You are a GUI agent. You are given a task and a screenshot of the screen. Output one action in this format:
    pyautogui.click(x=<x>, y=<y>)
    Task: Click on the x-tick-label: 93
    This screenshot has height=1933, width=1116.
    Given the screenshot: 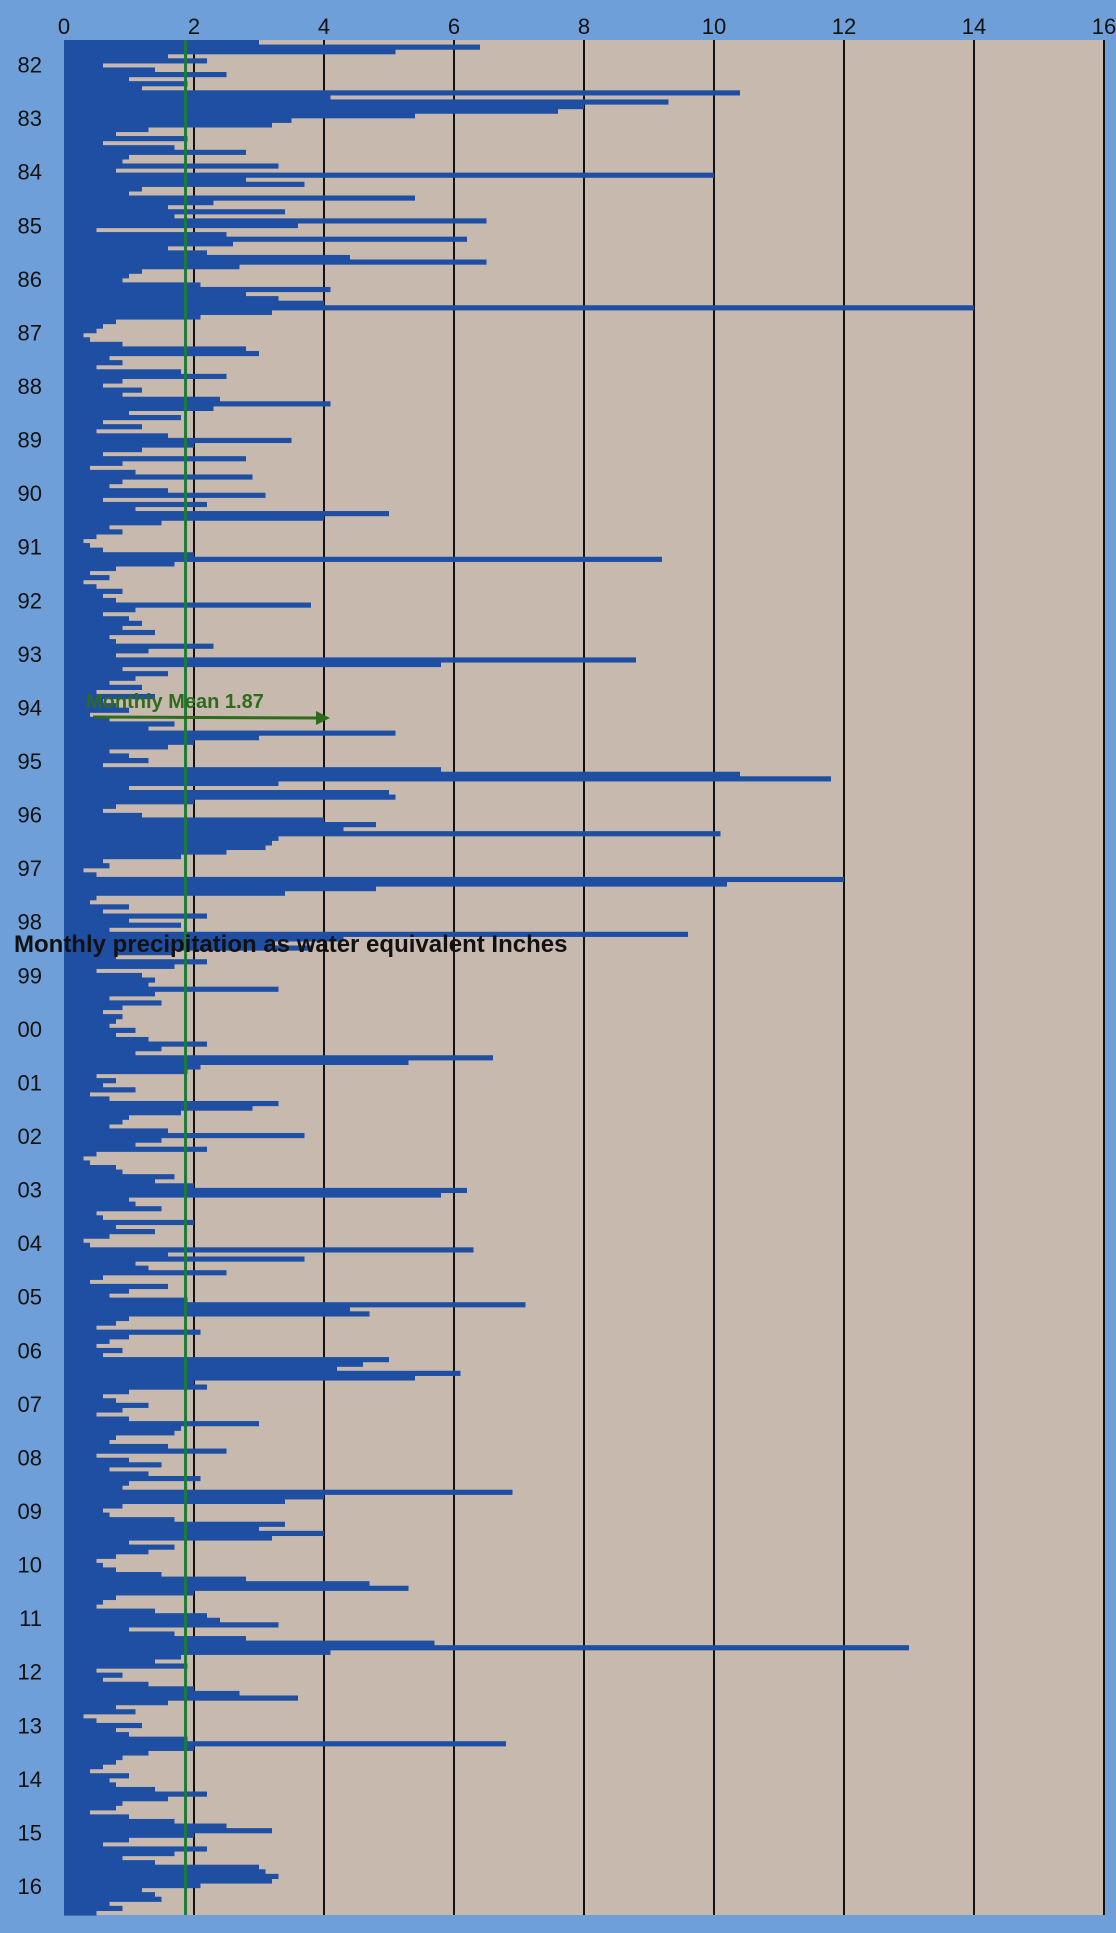 What is the action you would take?
    pyautogui.click(x=30, y=654)
    